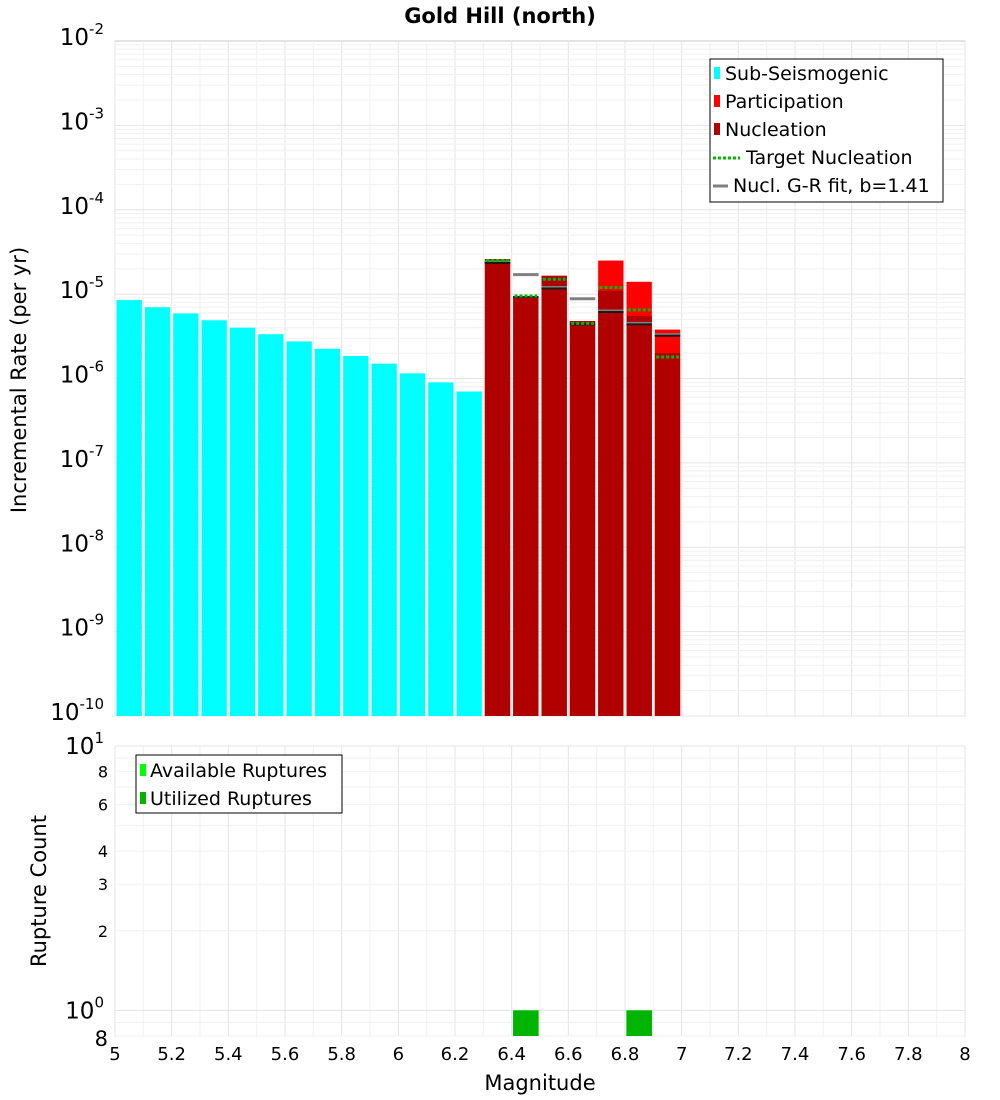 This screenshot has width=1000, height=1100. I want to click on top-y-tick-label: 10⁻⁷, so click(82, 457).